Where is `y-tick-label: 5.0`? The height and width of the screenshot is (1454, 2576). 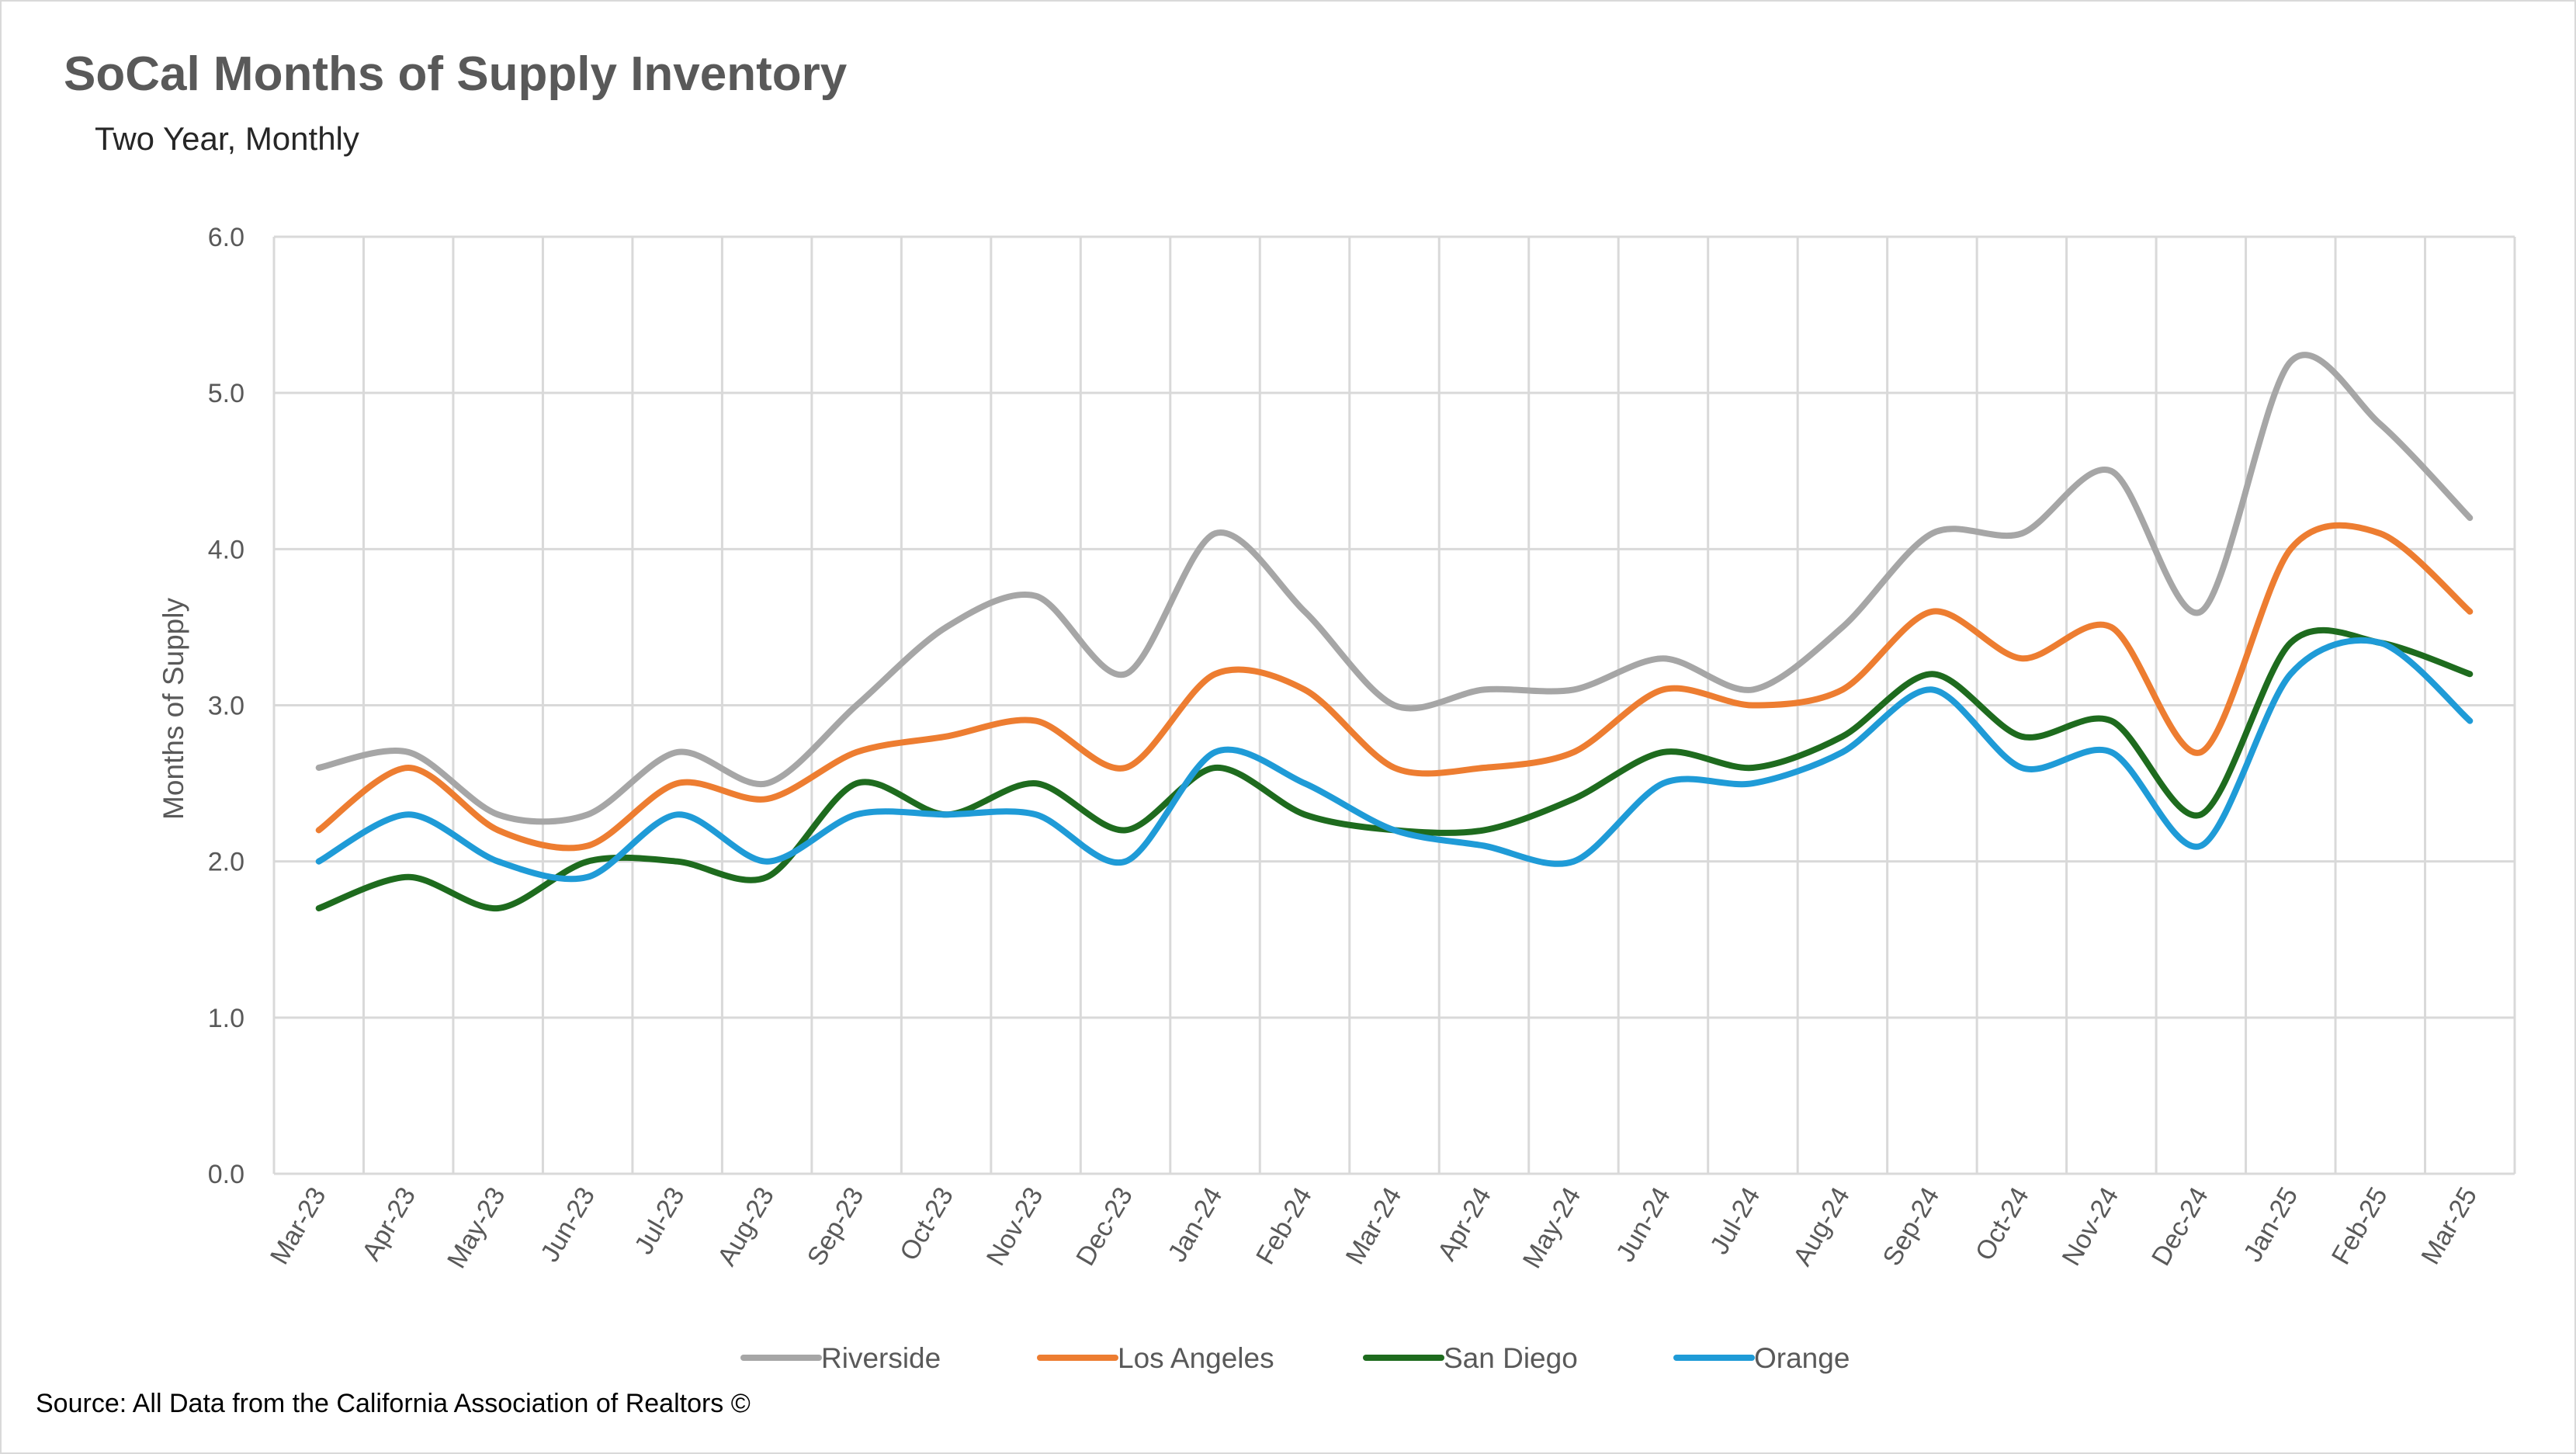
y-tick-label: 5.0 is located at coordinates (226, 393).